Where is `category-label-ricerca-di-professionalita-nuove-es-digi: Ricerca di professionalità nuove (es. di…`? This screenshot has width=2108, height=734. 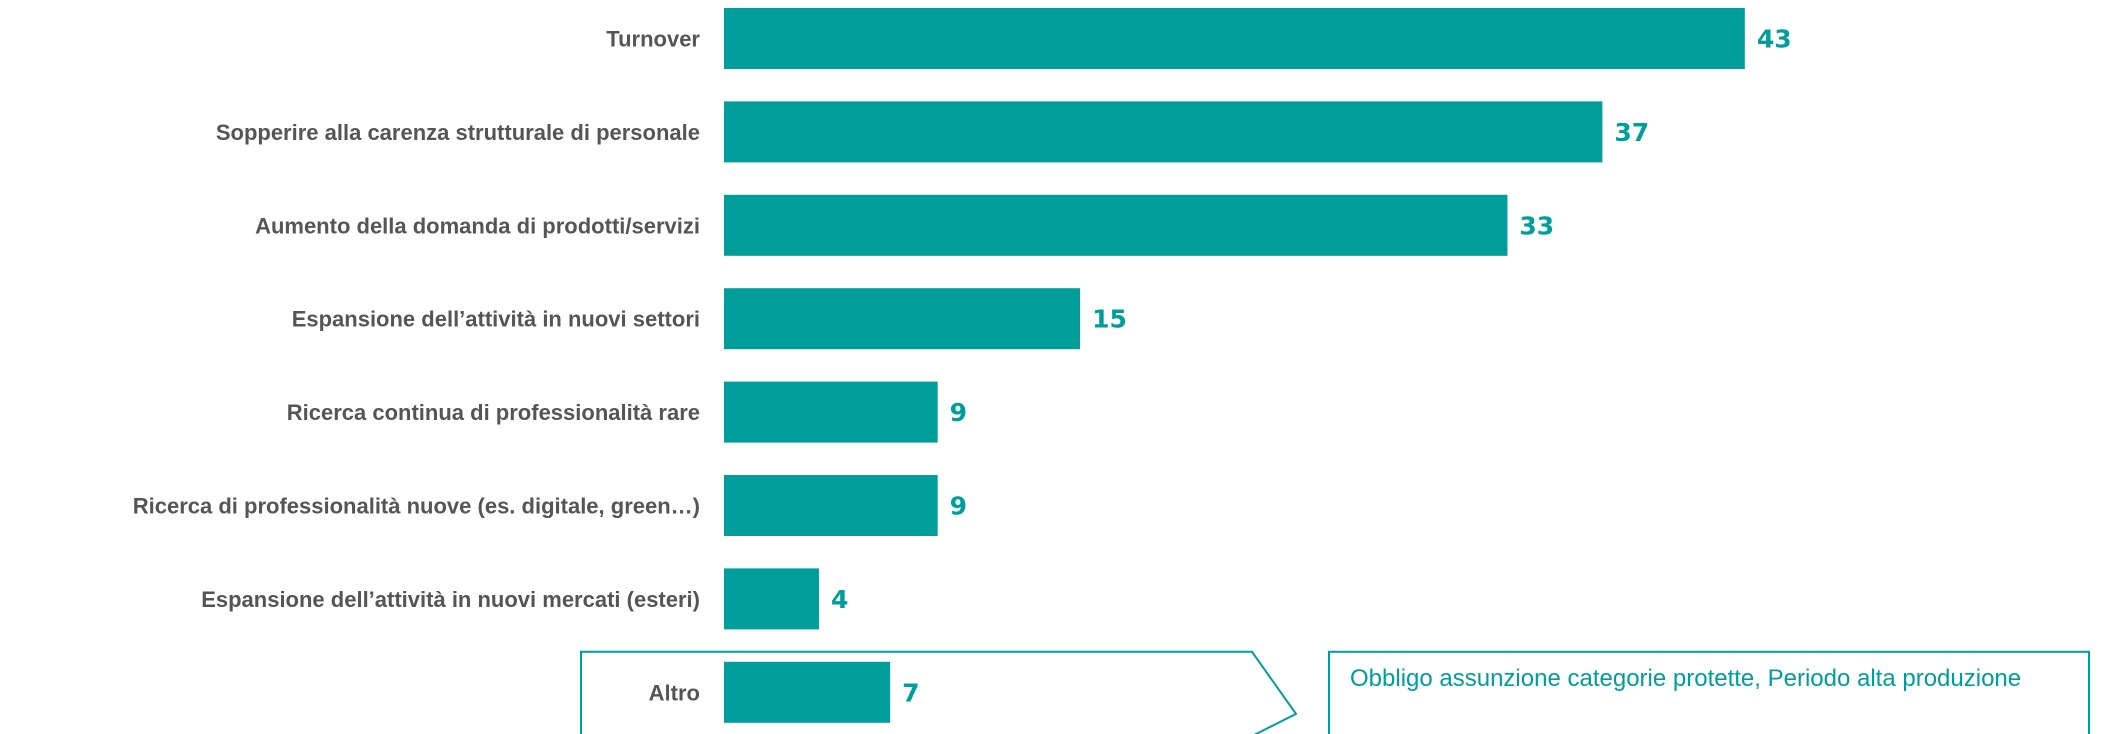
category-label-ricerca-di-professionalita-nuove-es-digi: Ricerca di professionalità nuove (es. di… is located at coordinates (416, 506).